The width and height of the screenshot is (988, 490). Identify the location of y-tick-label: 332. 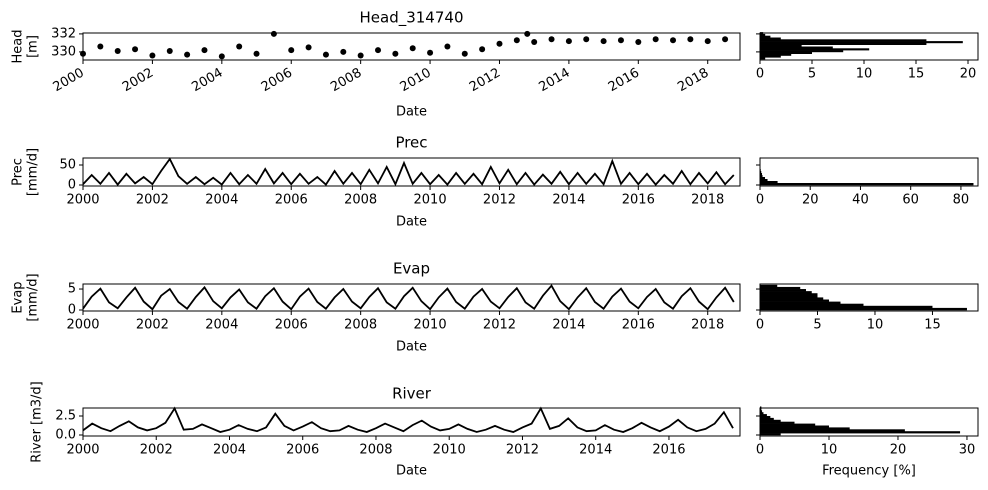
(63, 33).